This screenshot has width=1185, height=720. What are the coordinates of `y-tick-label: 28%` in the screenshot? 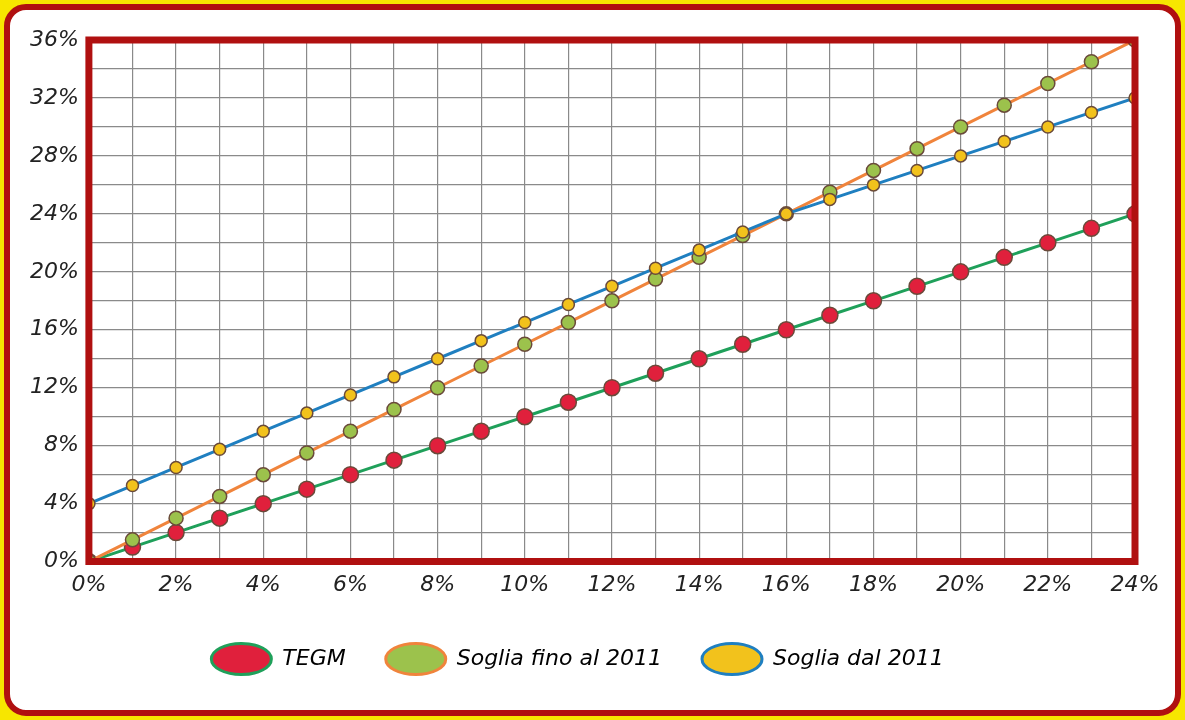 It's located at (54, 154).